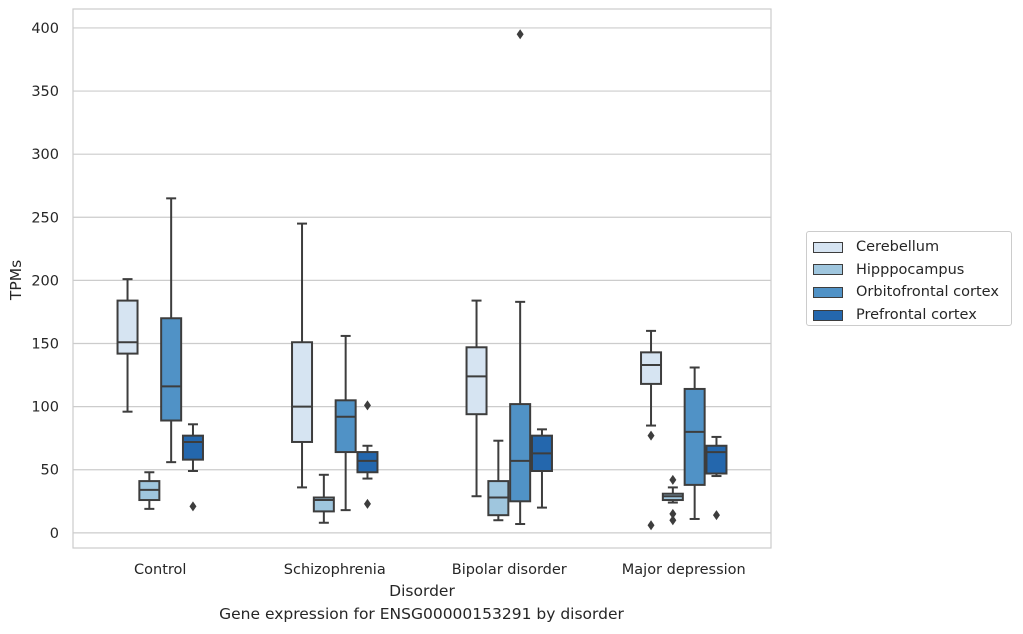  I want to click on x-tick-label: Bipolar disorder, so click(509, 570).